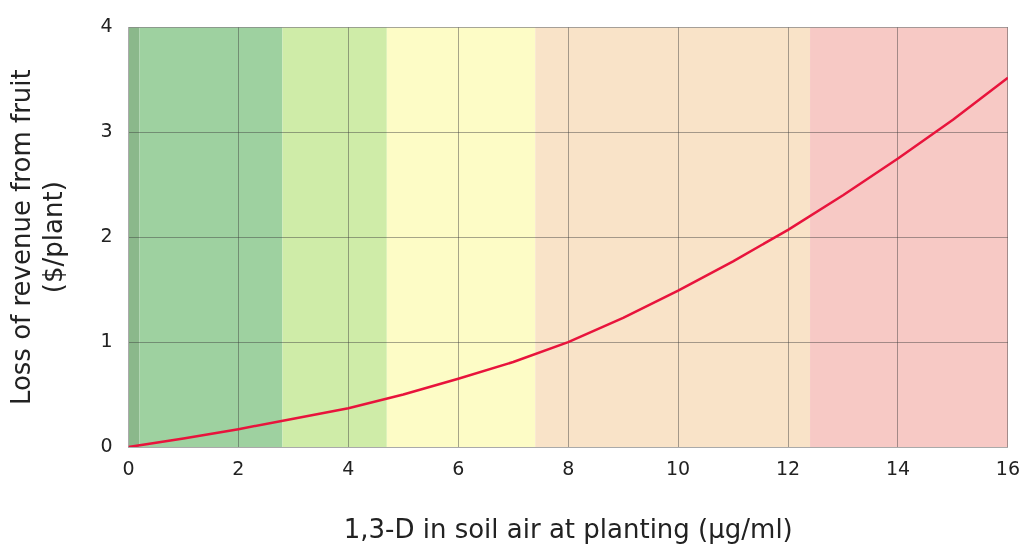 This screenshot has height=555, width=1032. Describe the element at coordinates (128, 468) in the screenshot. I see `x-tick-label: 0` at that location.